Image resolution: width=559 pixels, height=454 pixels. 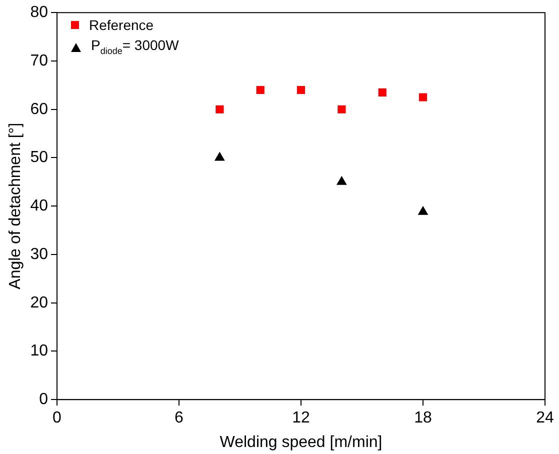 I want to click on y-tick-label: 10, so click(x=39, y=351).